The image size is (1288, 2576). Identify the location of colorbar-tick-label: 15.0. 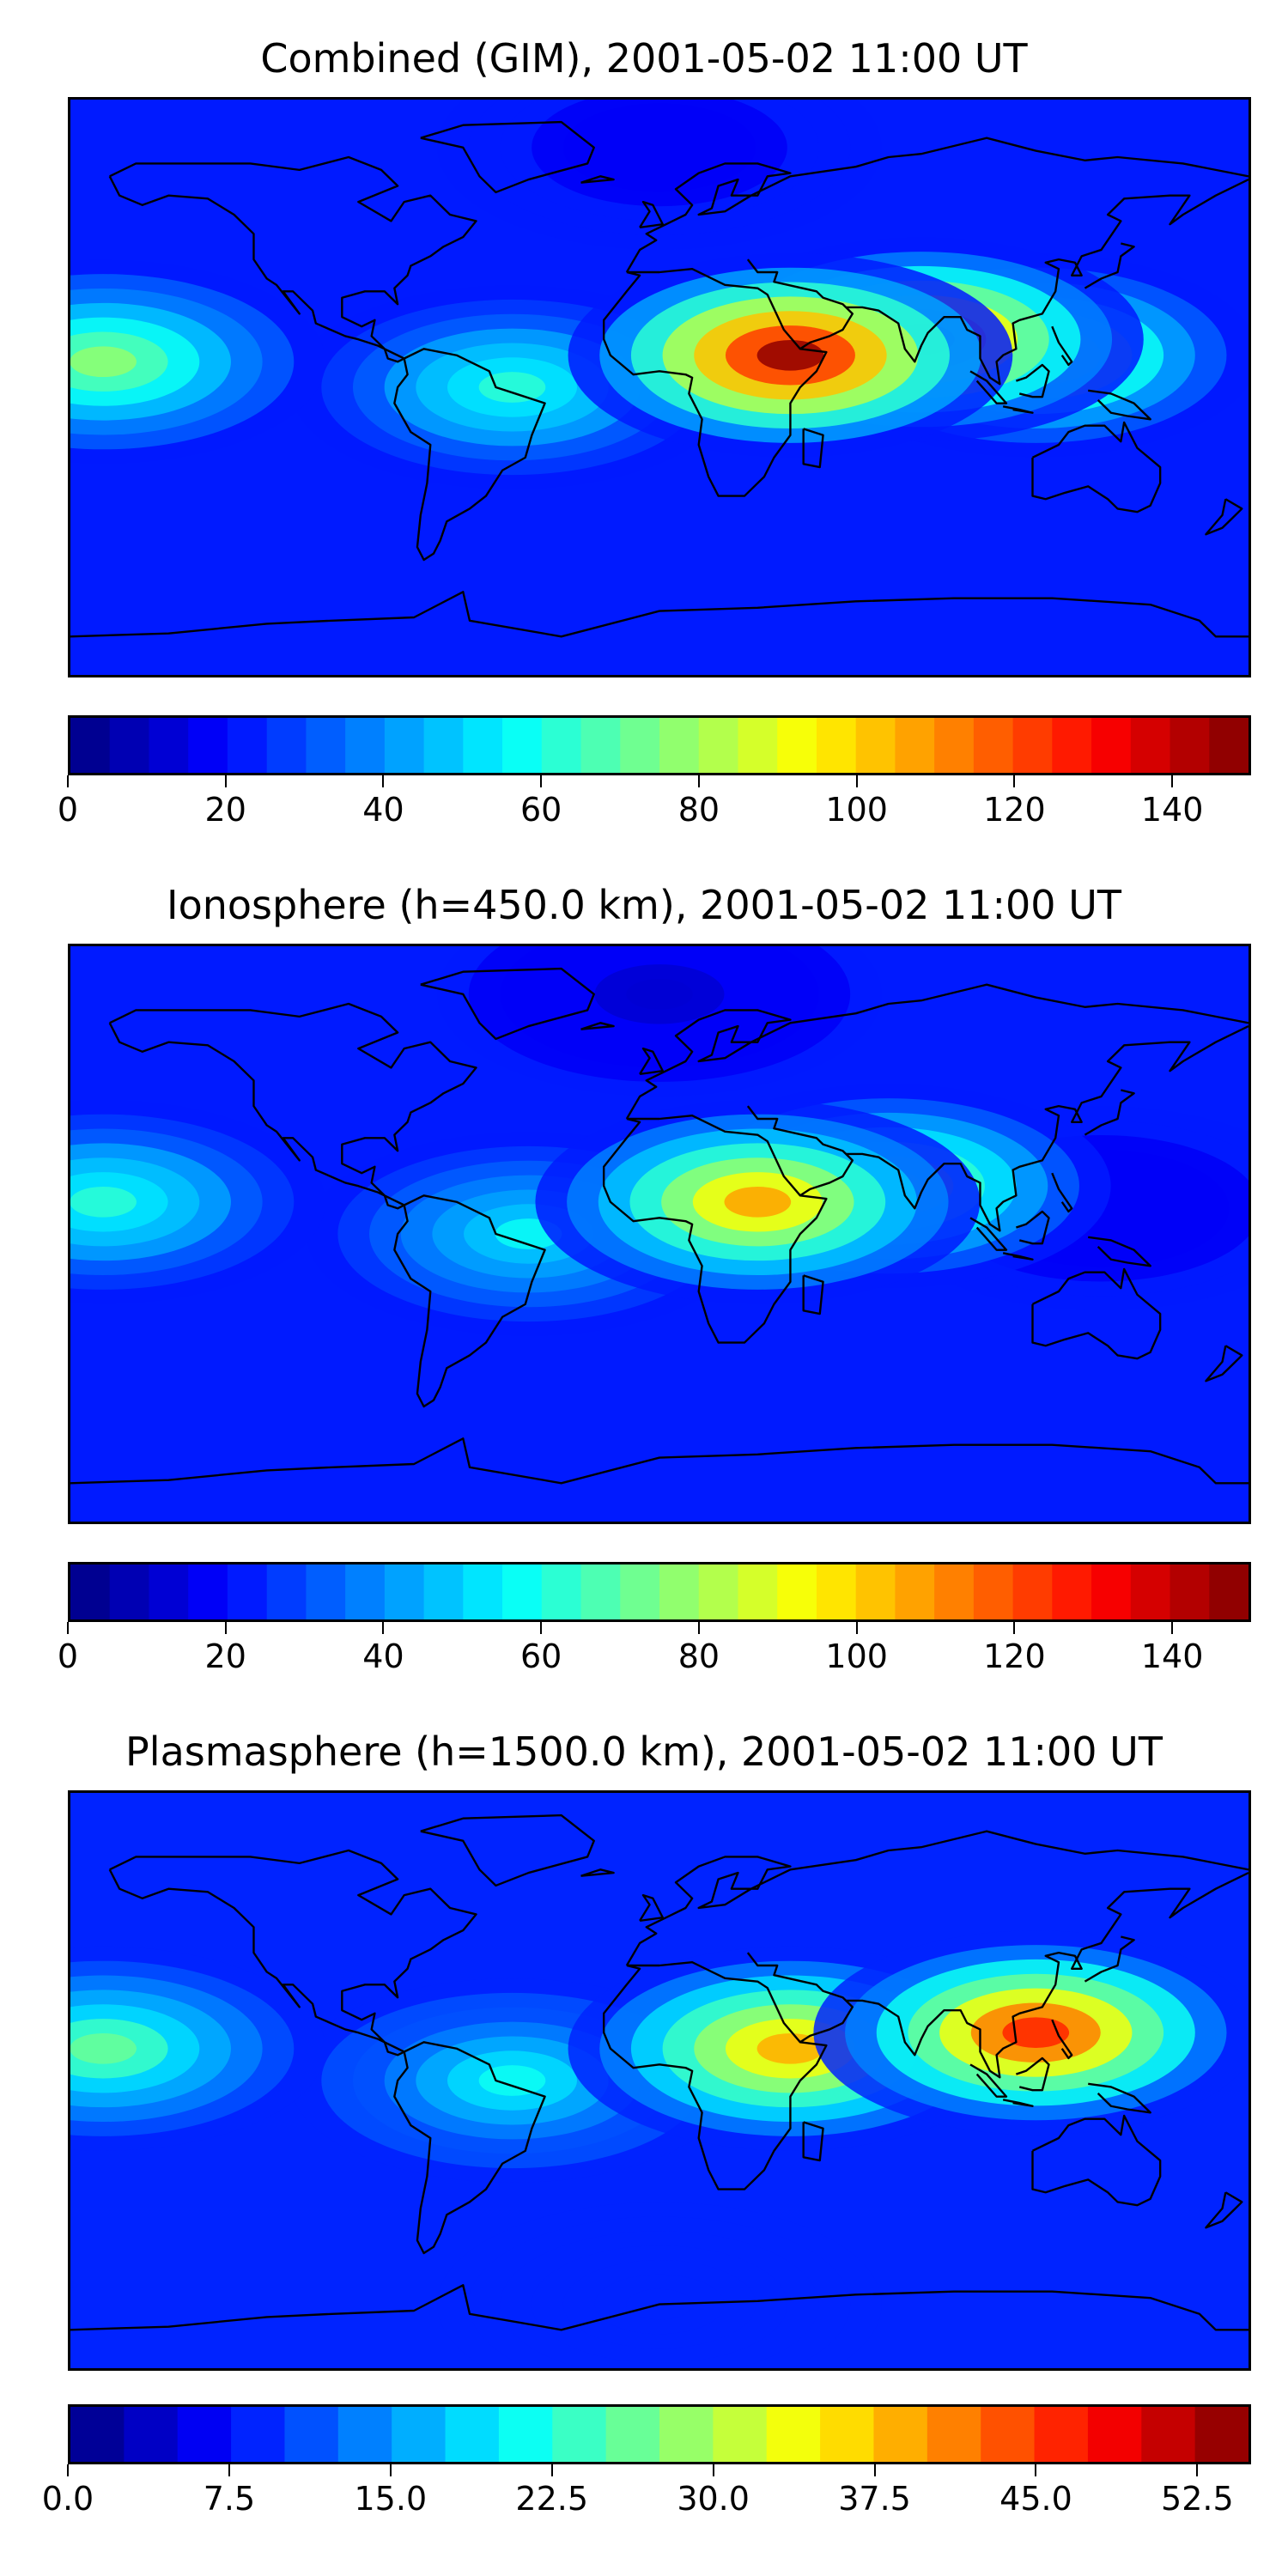
(391, 2499).